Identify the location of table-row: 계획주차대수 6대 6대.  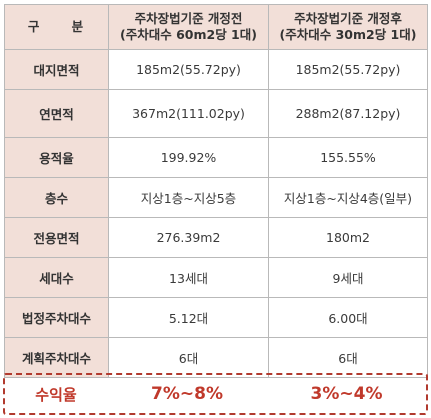
(216, 357).